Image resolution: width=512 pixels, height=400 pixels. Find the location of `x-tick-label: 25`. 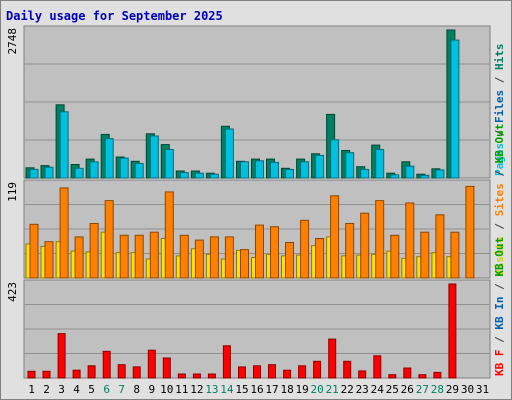

x-tick-label: 25 is located at coordinates (392, 389).